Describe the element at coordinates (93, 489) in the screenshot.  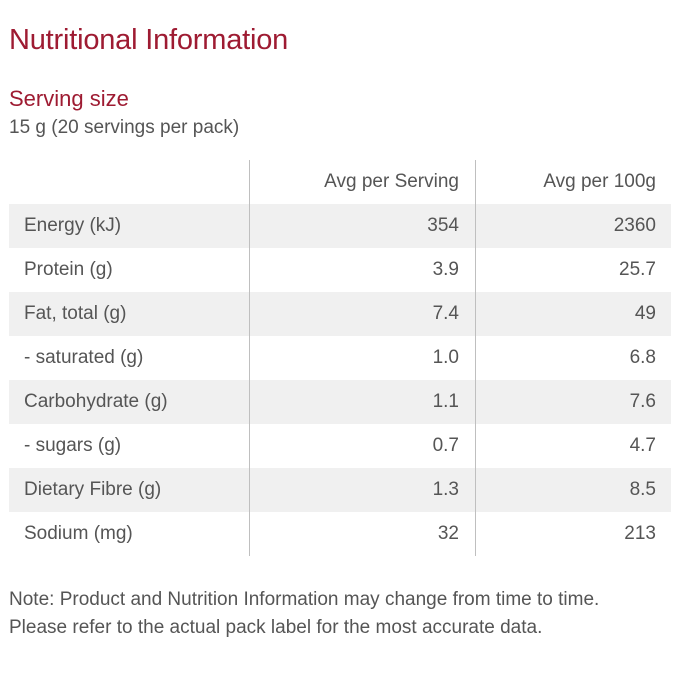
I see `nutrient-name: Dietary Fibre (g)` at that location.